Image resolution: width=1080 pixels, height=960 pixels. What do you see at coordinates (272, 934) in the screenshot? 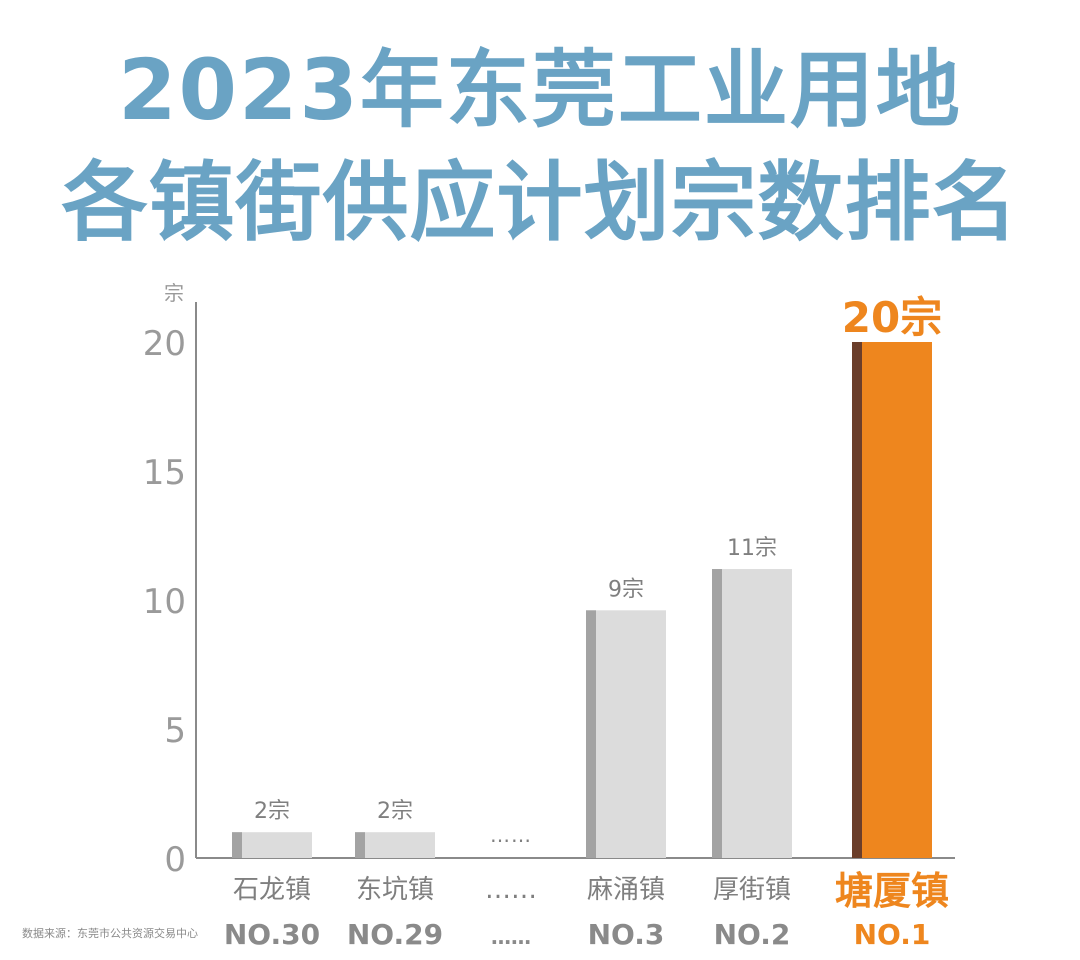
I see `rank-label: NO.30` at bounding box center [272, 934].